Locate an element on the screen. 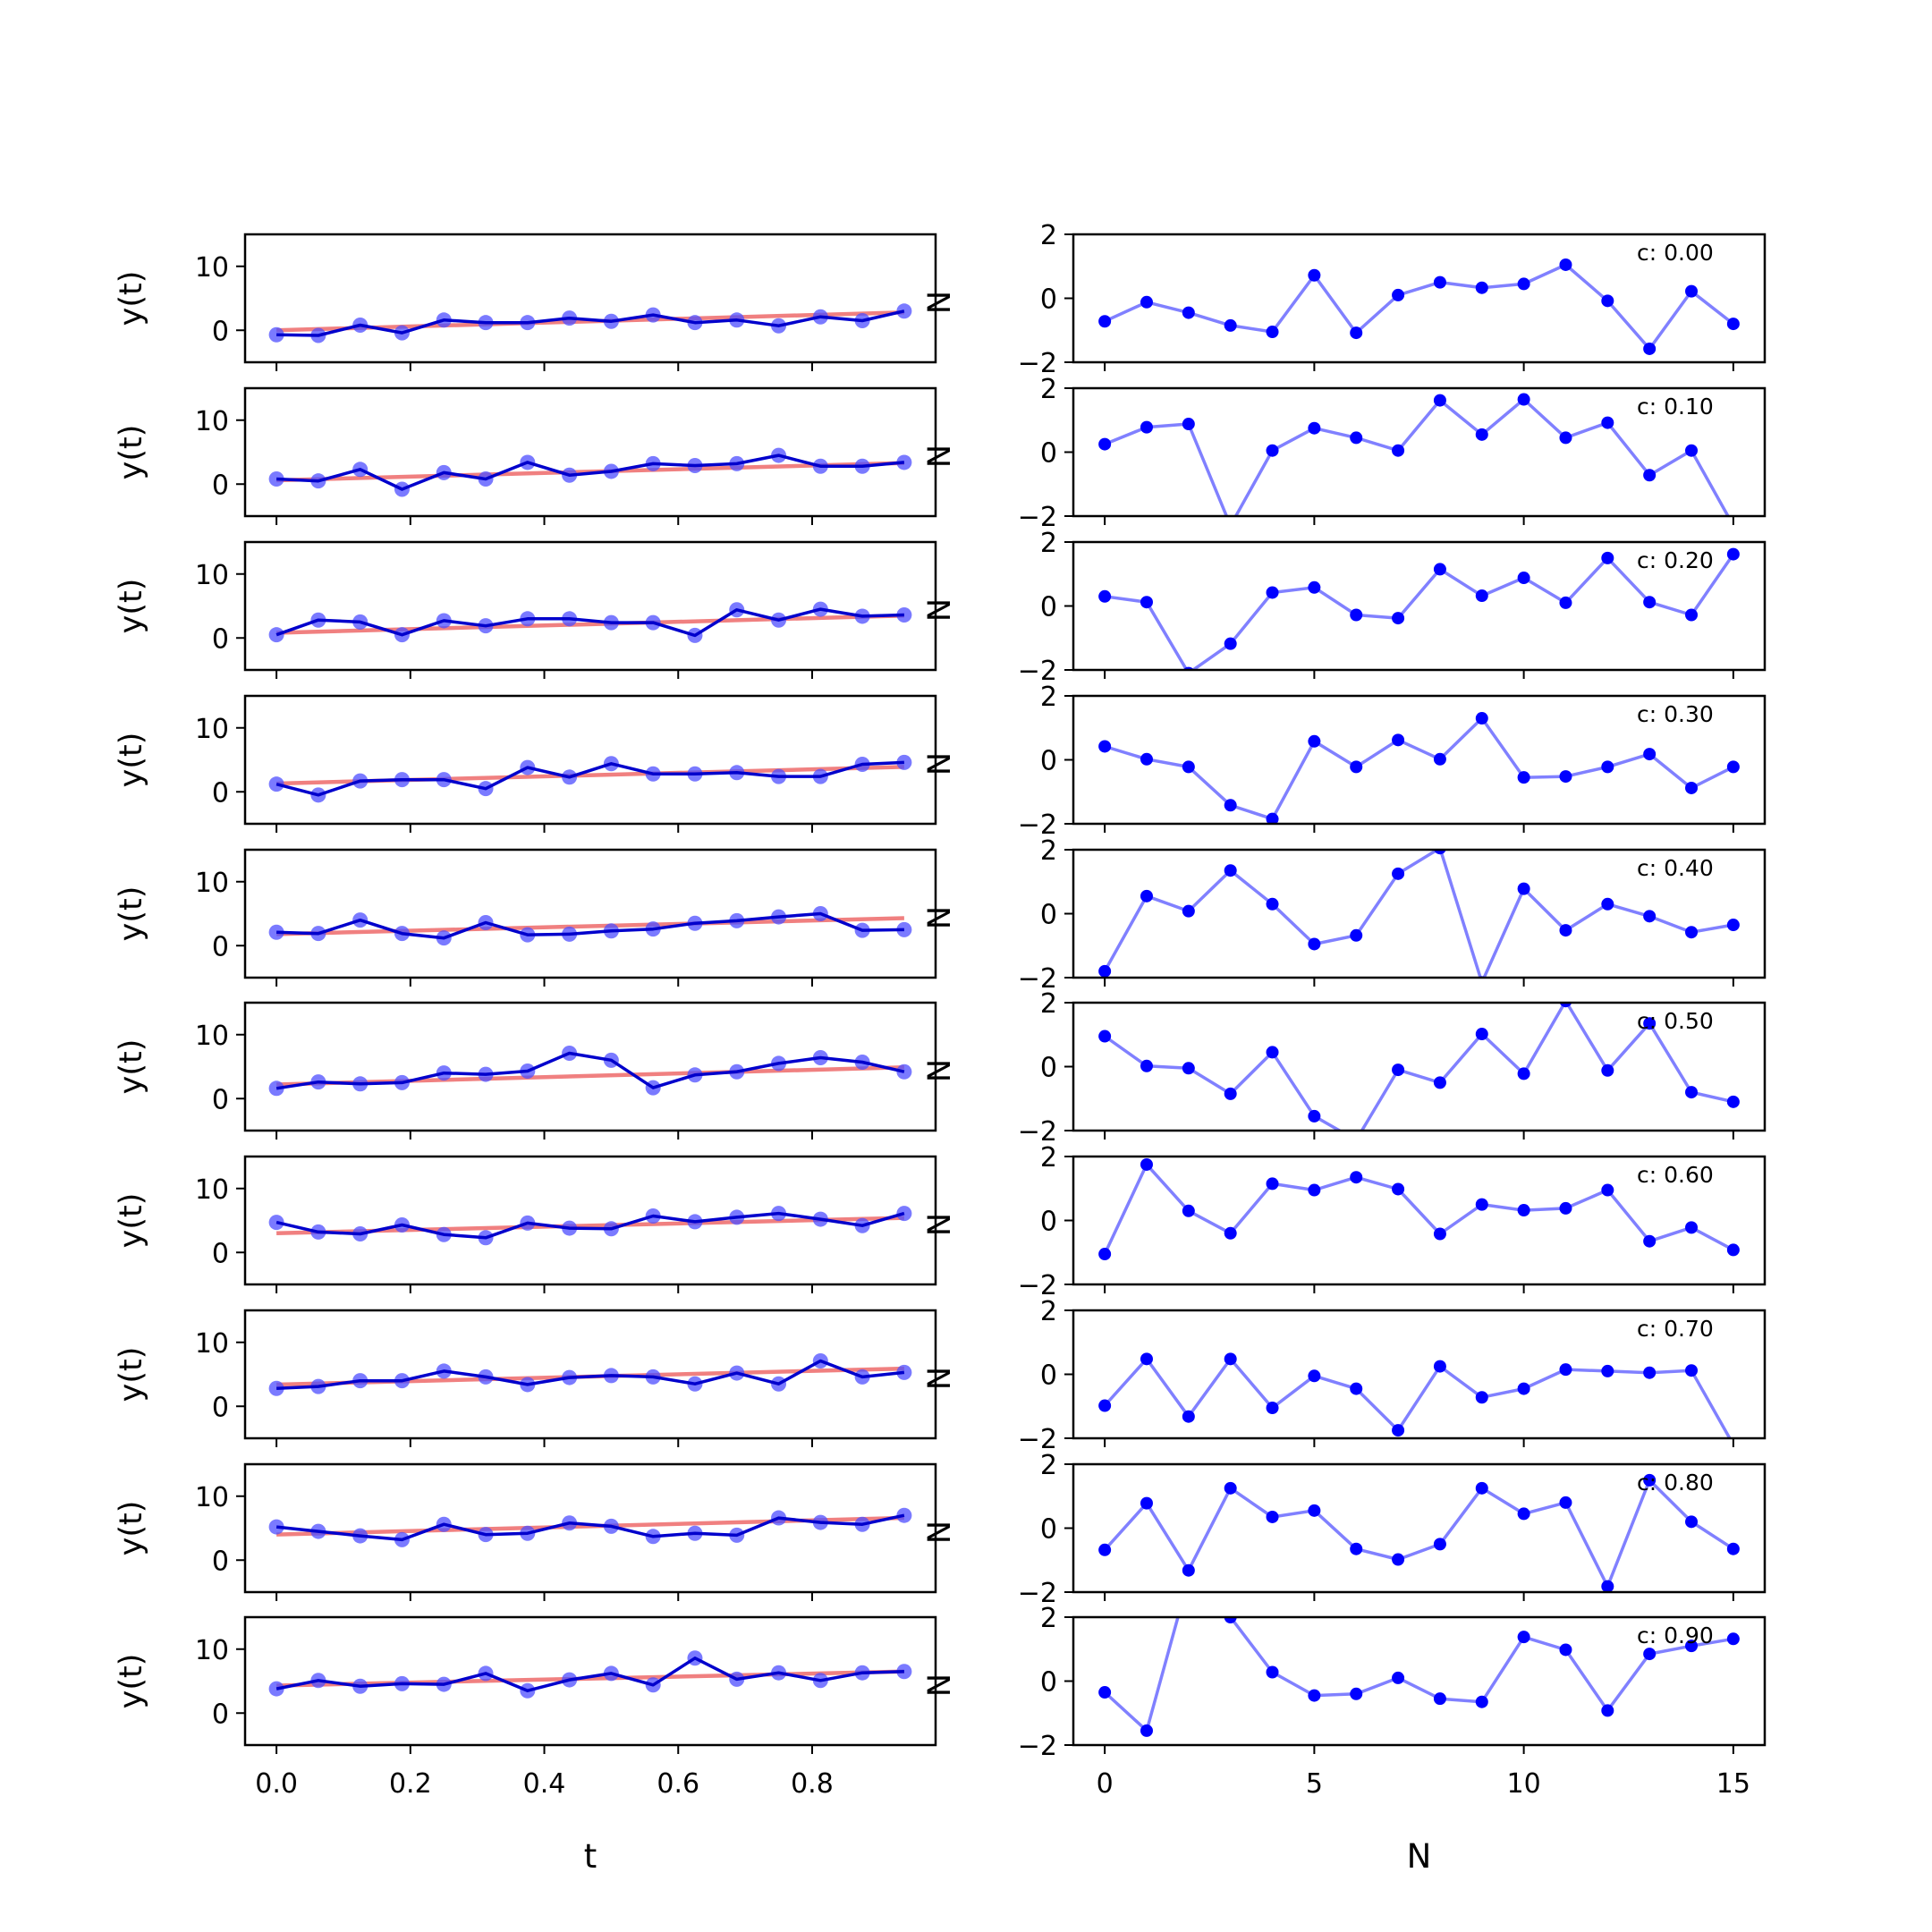 This screenshot has height=1932, width=1932. right-panel-2: c: 0.20 −2 0 2 is located at coordinates (1392, 607).